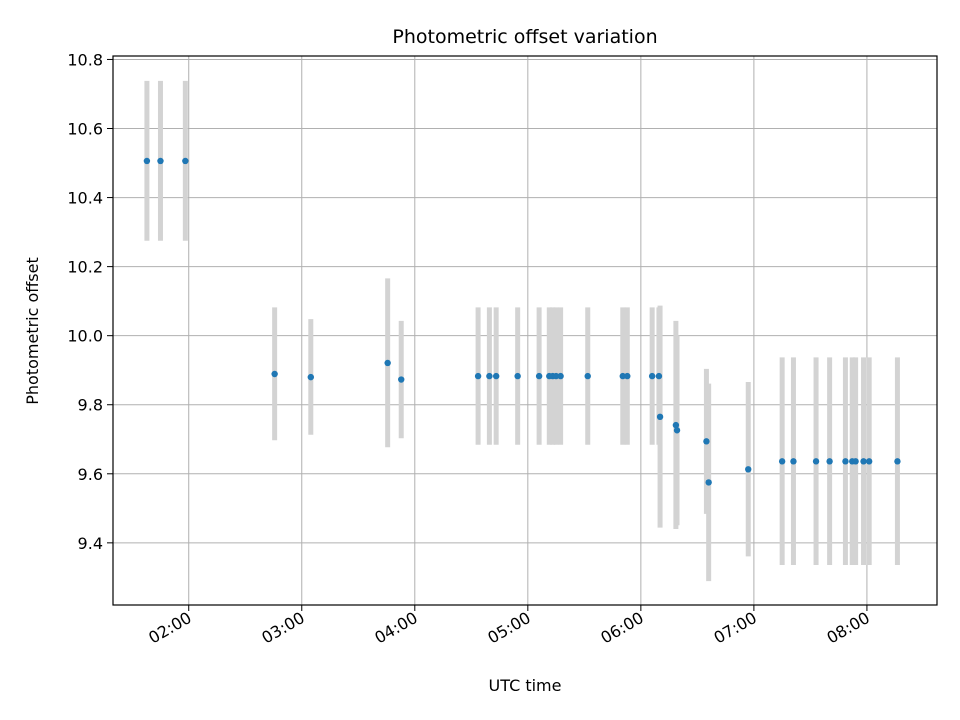 This screenshot has height=720, width=960. What do you see at coordinates (32, 331) in the screenshot?
I see `y-axis-label: Photometric offset` at bounding box center [32, 331].